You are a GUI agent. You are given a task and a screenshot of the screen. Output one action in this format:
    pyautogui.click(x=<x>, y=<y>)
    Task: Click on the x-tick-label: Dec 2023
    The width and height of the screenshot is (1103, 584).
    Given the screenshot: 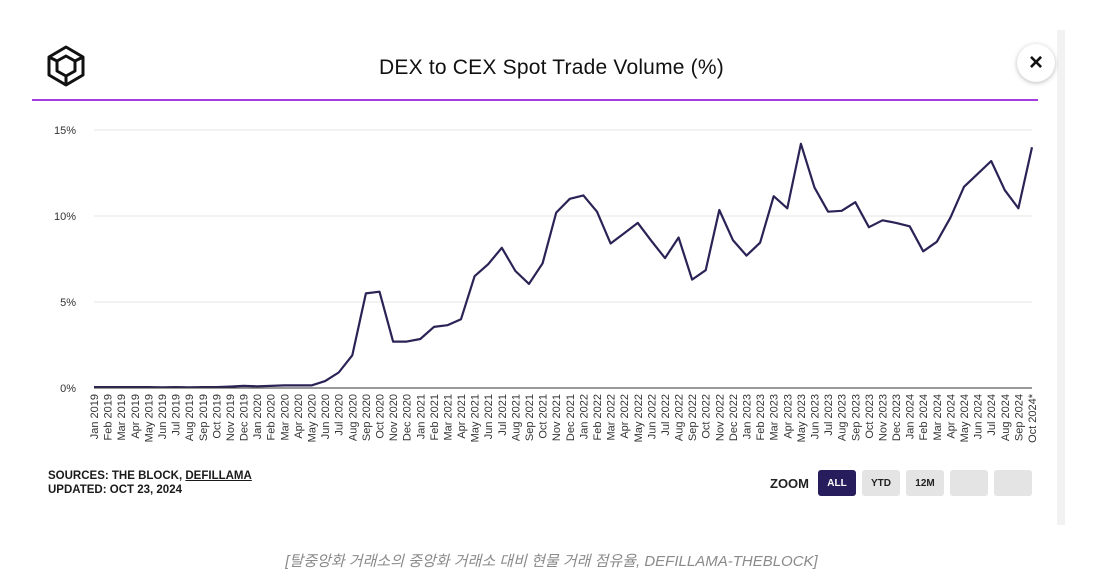 What is the action you would take?
    pyautogui.click(x=897, y=417)
    